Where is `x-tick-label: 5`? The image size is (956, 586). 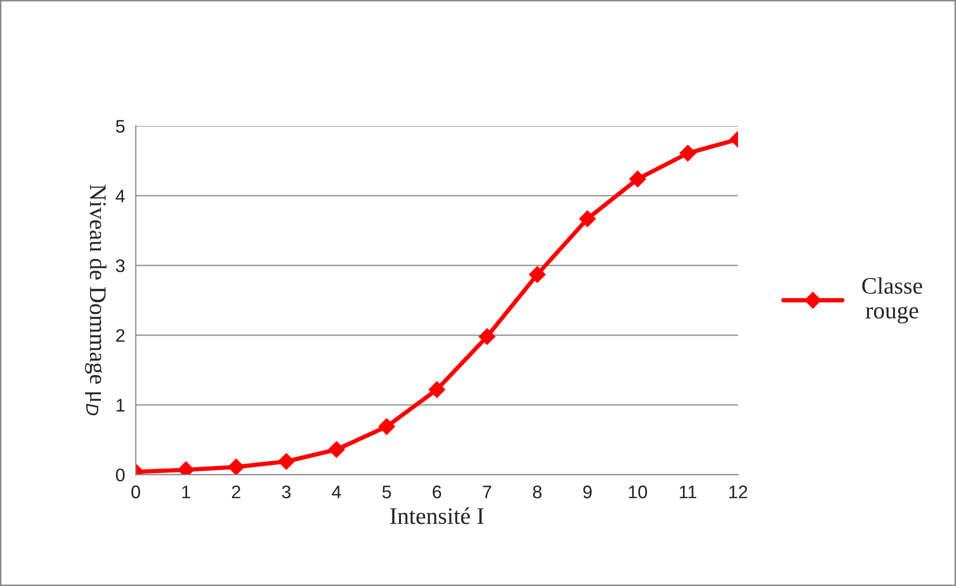
x-tick-label: 5 is located at coordinates (386, 492).